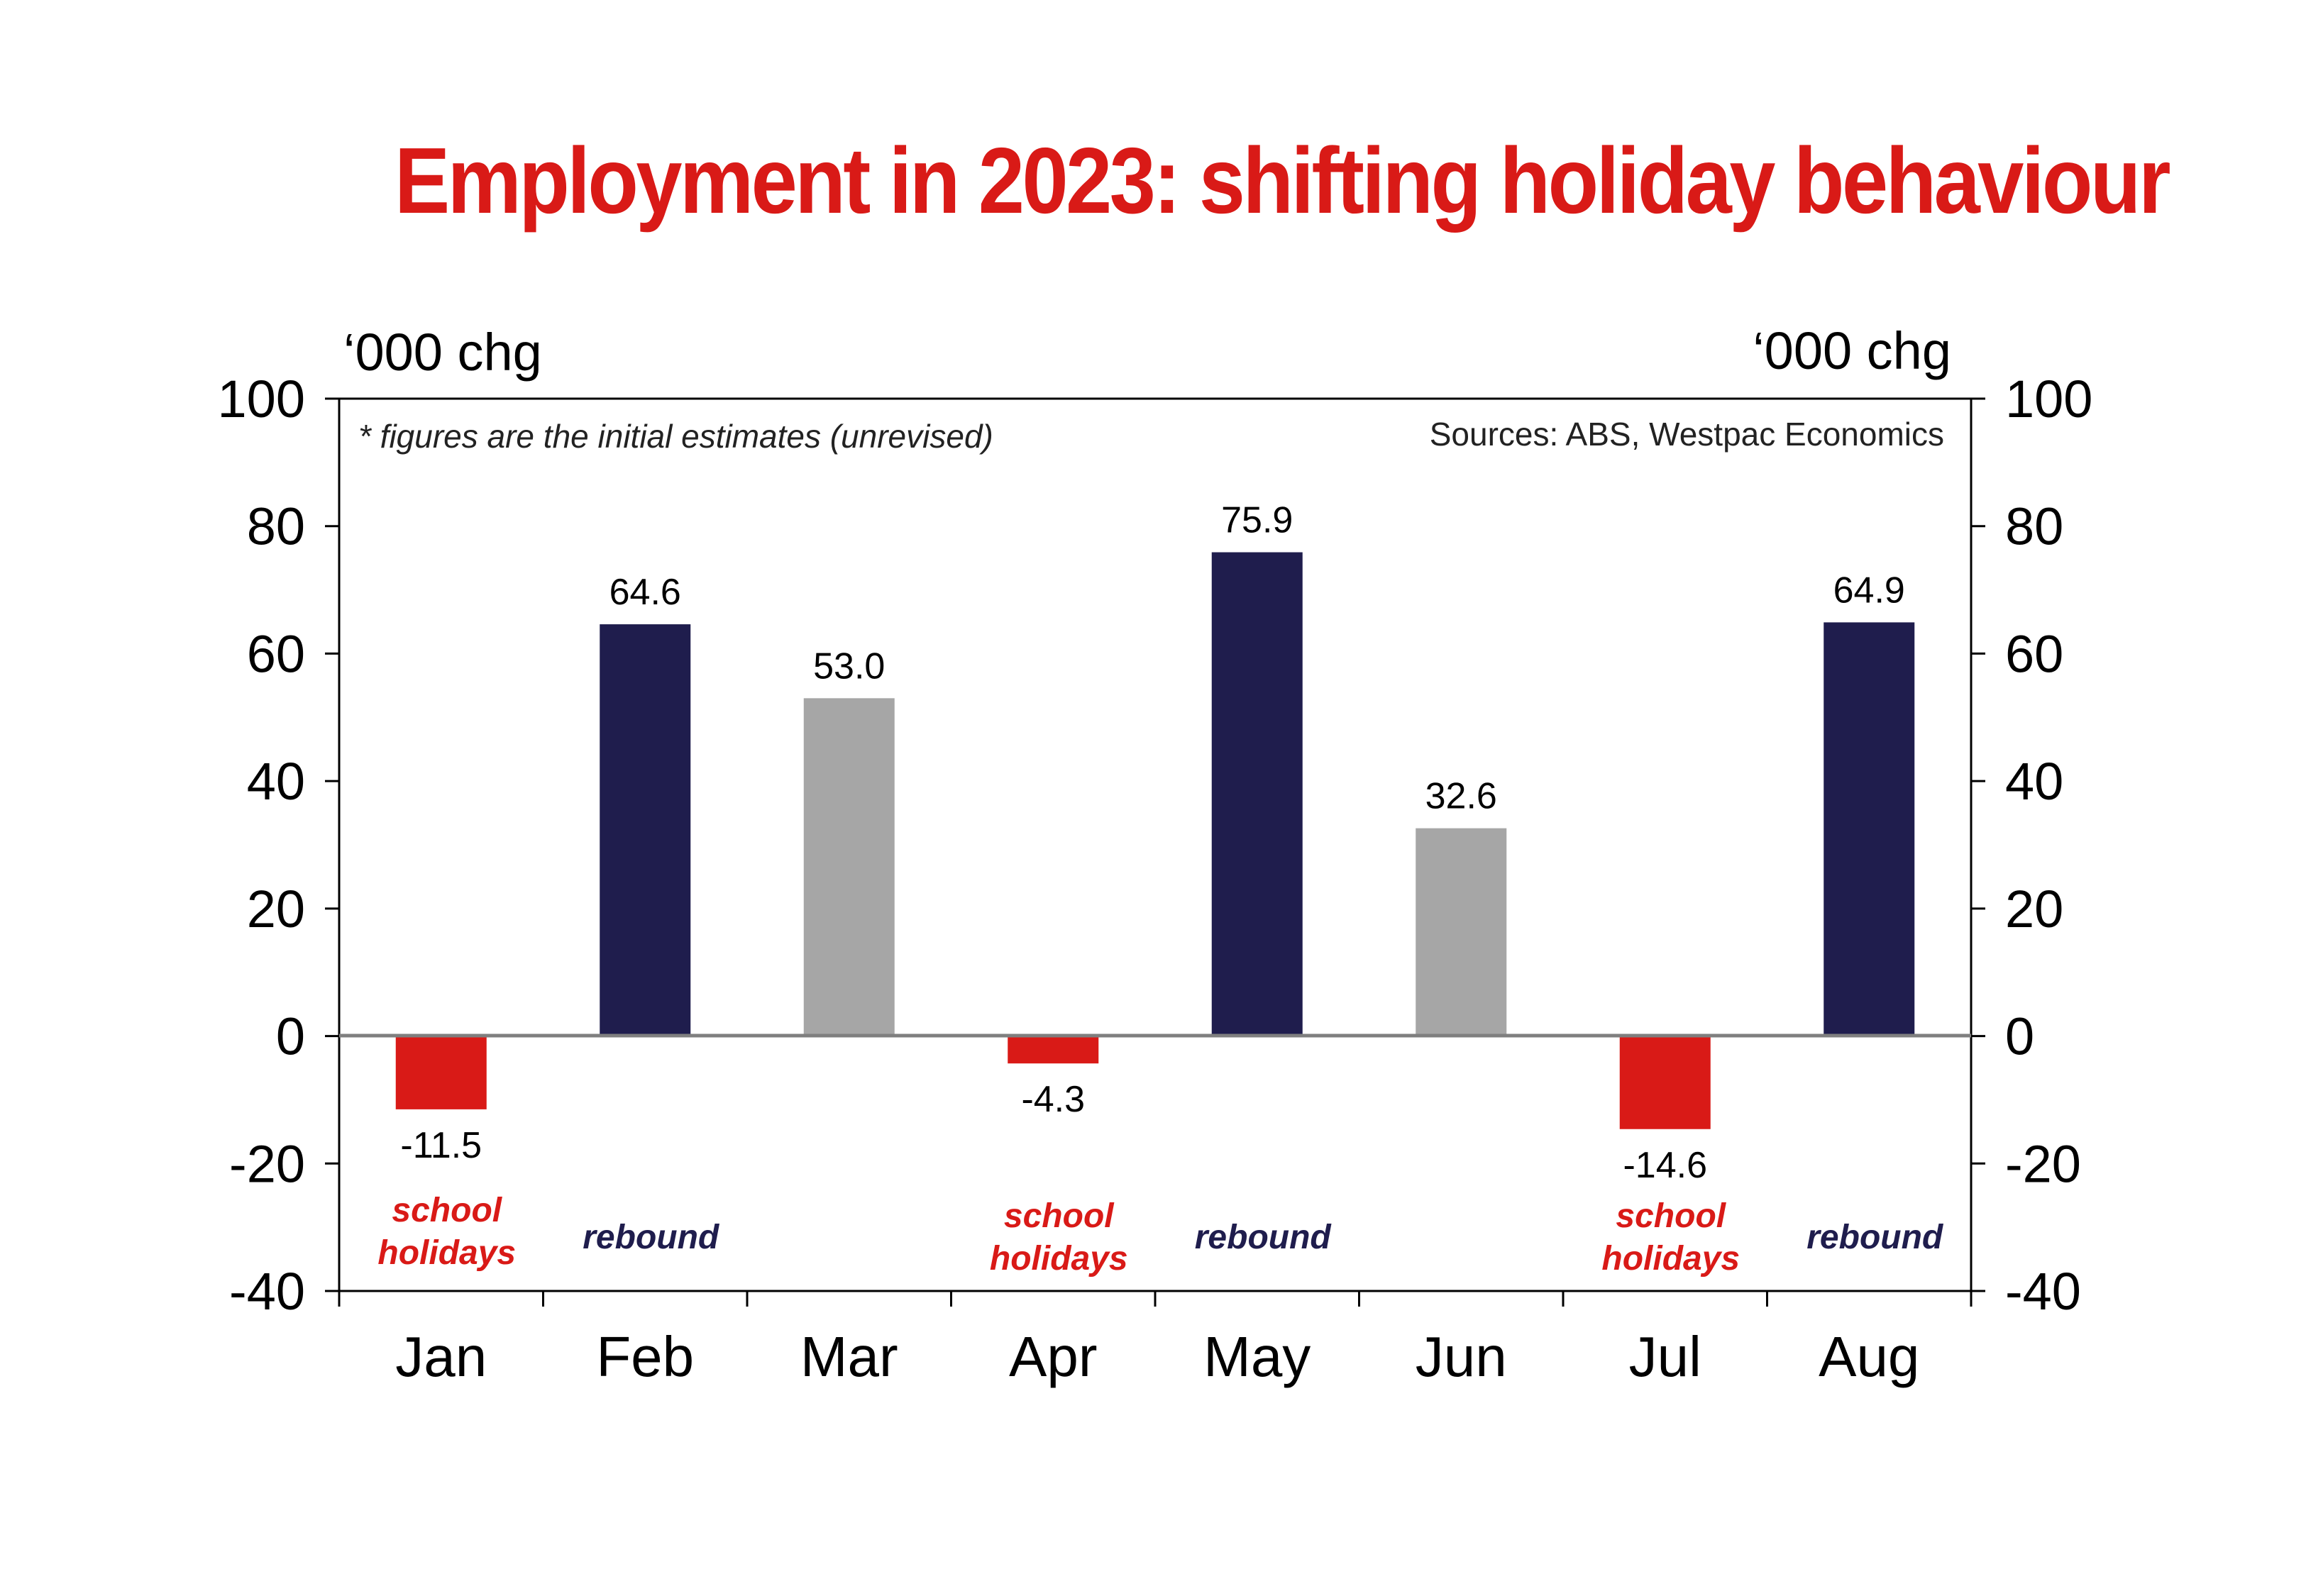 This screenshot has width=2306, height=1596. What do you see at coordinates (2020, 1036) in the screenshot?
I see `right-y-tick-label: 0` at bounding box center [2020, 1036].